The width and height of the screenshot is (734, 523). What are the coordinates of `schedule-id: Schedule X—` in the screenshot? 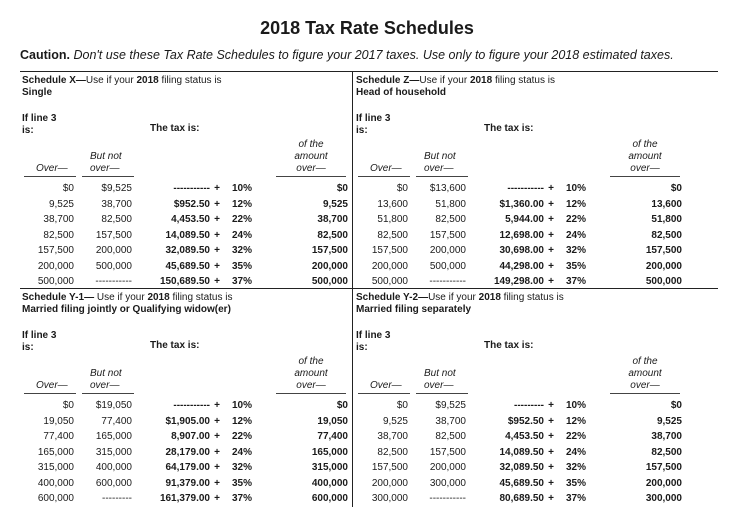 It's located at (54, 80).